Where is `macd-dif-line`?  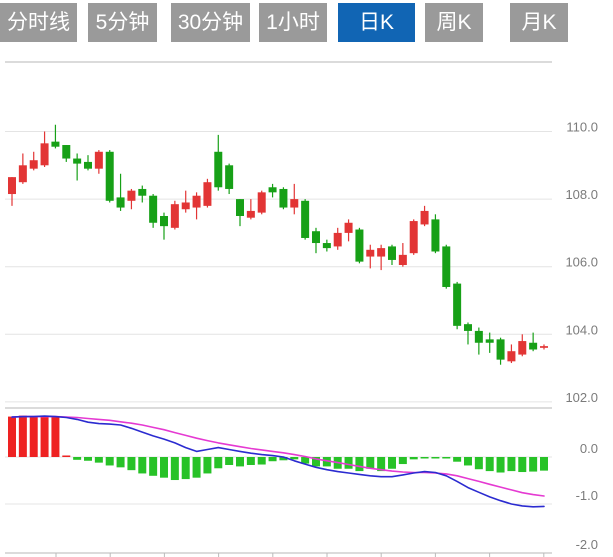 macd-dif-line is located at coordinates (278, 461).